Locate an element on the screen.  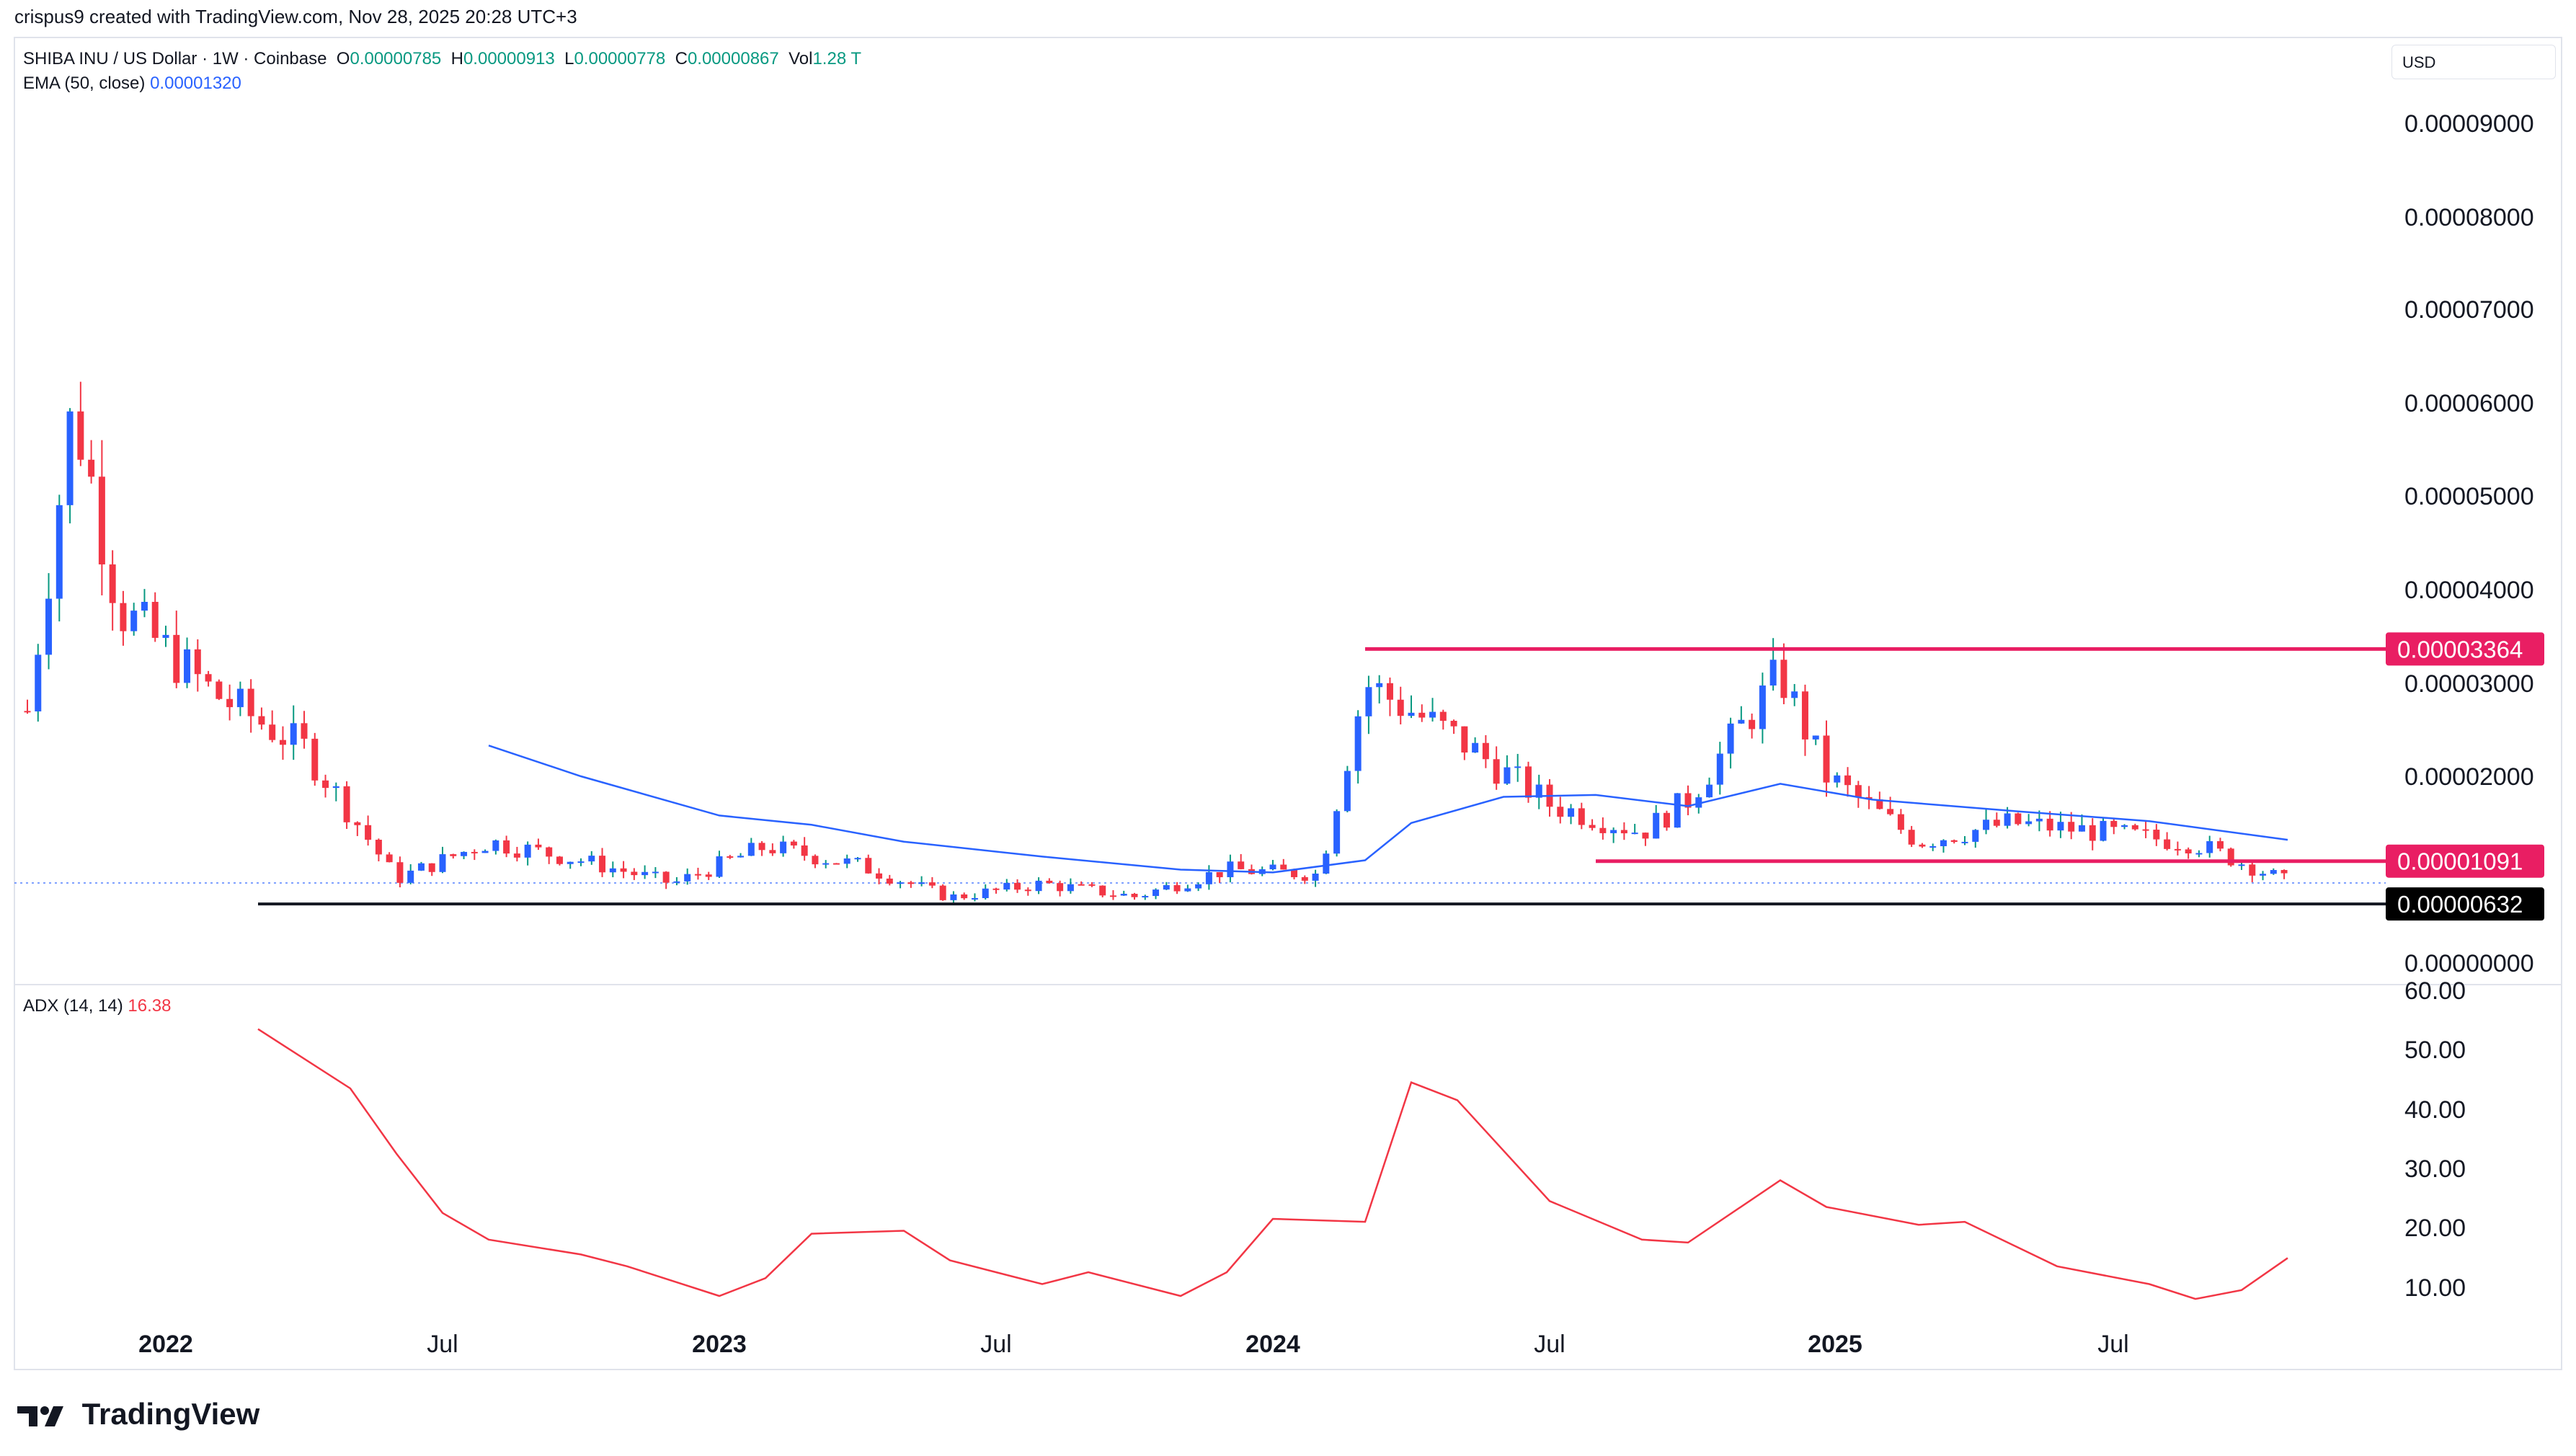
open-value: 0.00000785 is located at coordinates (396, 58).